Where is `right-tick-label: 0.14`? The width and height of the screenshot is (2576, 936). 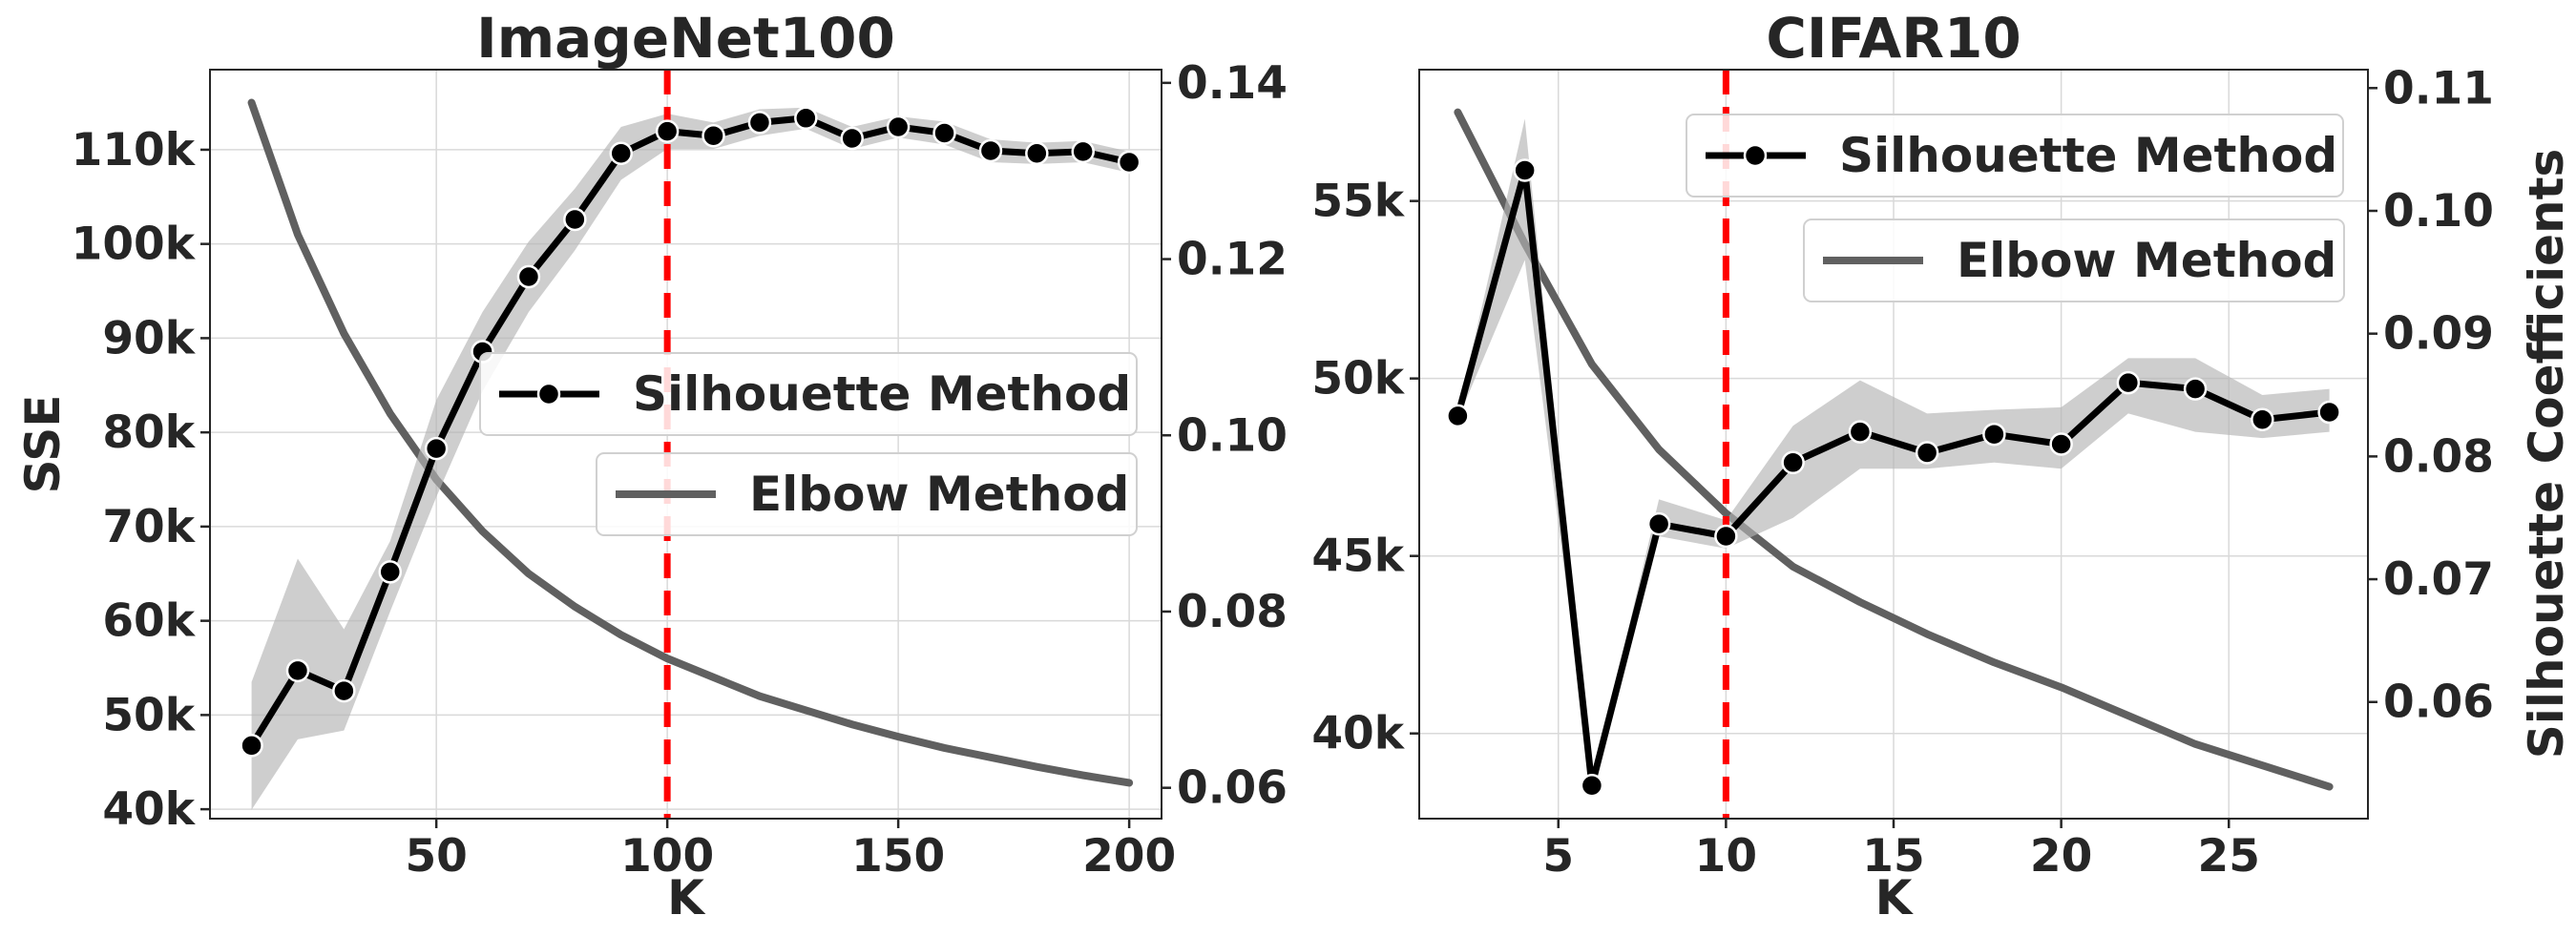
right-tick-label: 0.14 is located at coordinates (1232, 84).